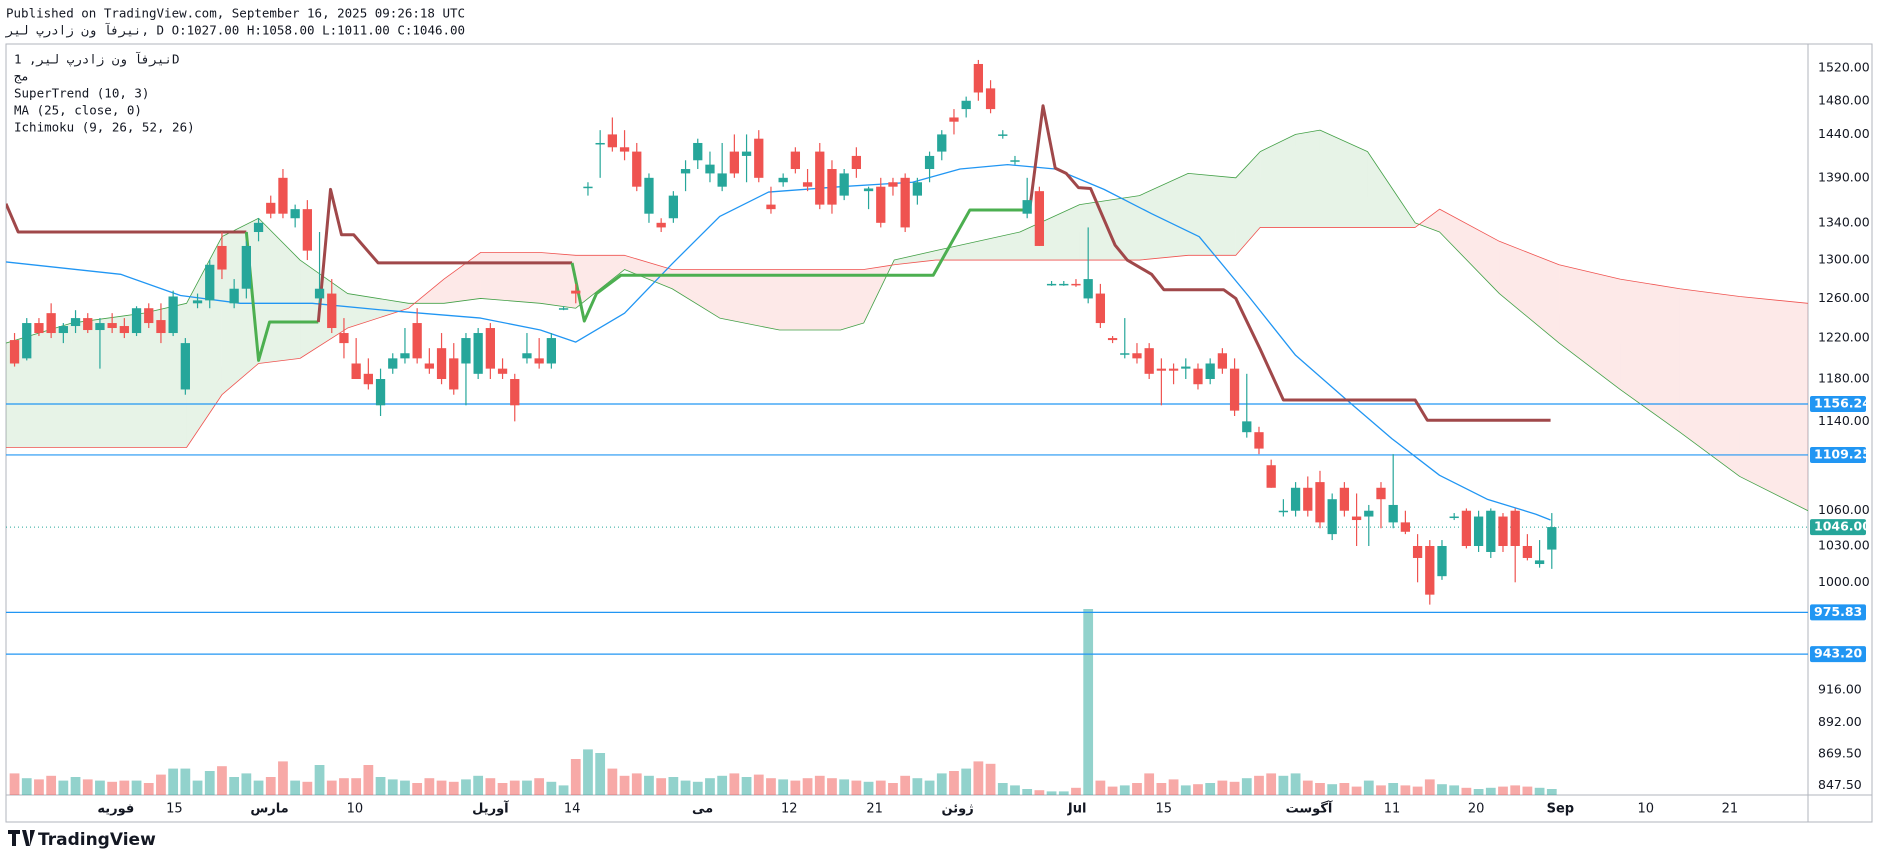 The image size is (1878, 858). What do you see at coordinates (97, 840) in the screenshot?
I see `logo-text: TradingView` at bounding box center [97, 840].